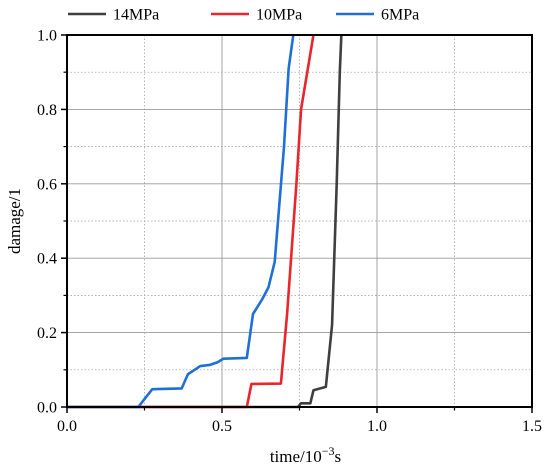 The height and width of the screenshot is (471, 550). Describe the element at coordinates (47, 184) in the screenshot. I see `y-tick-label: 0.6` at that location.